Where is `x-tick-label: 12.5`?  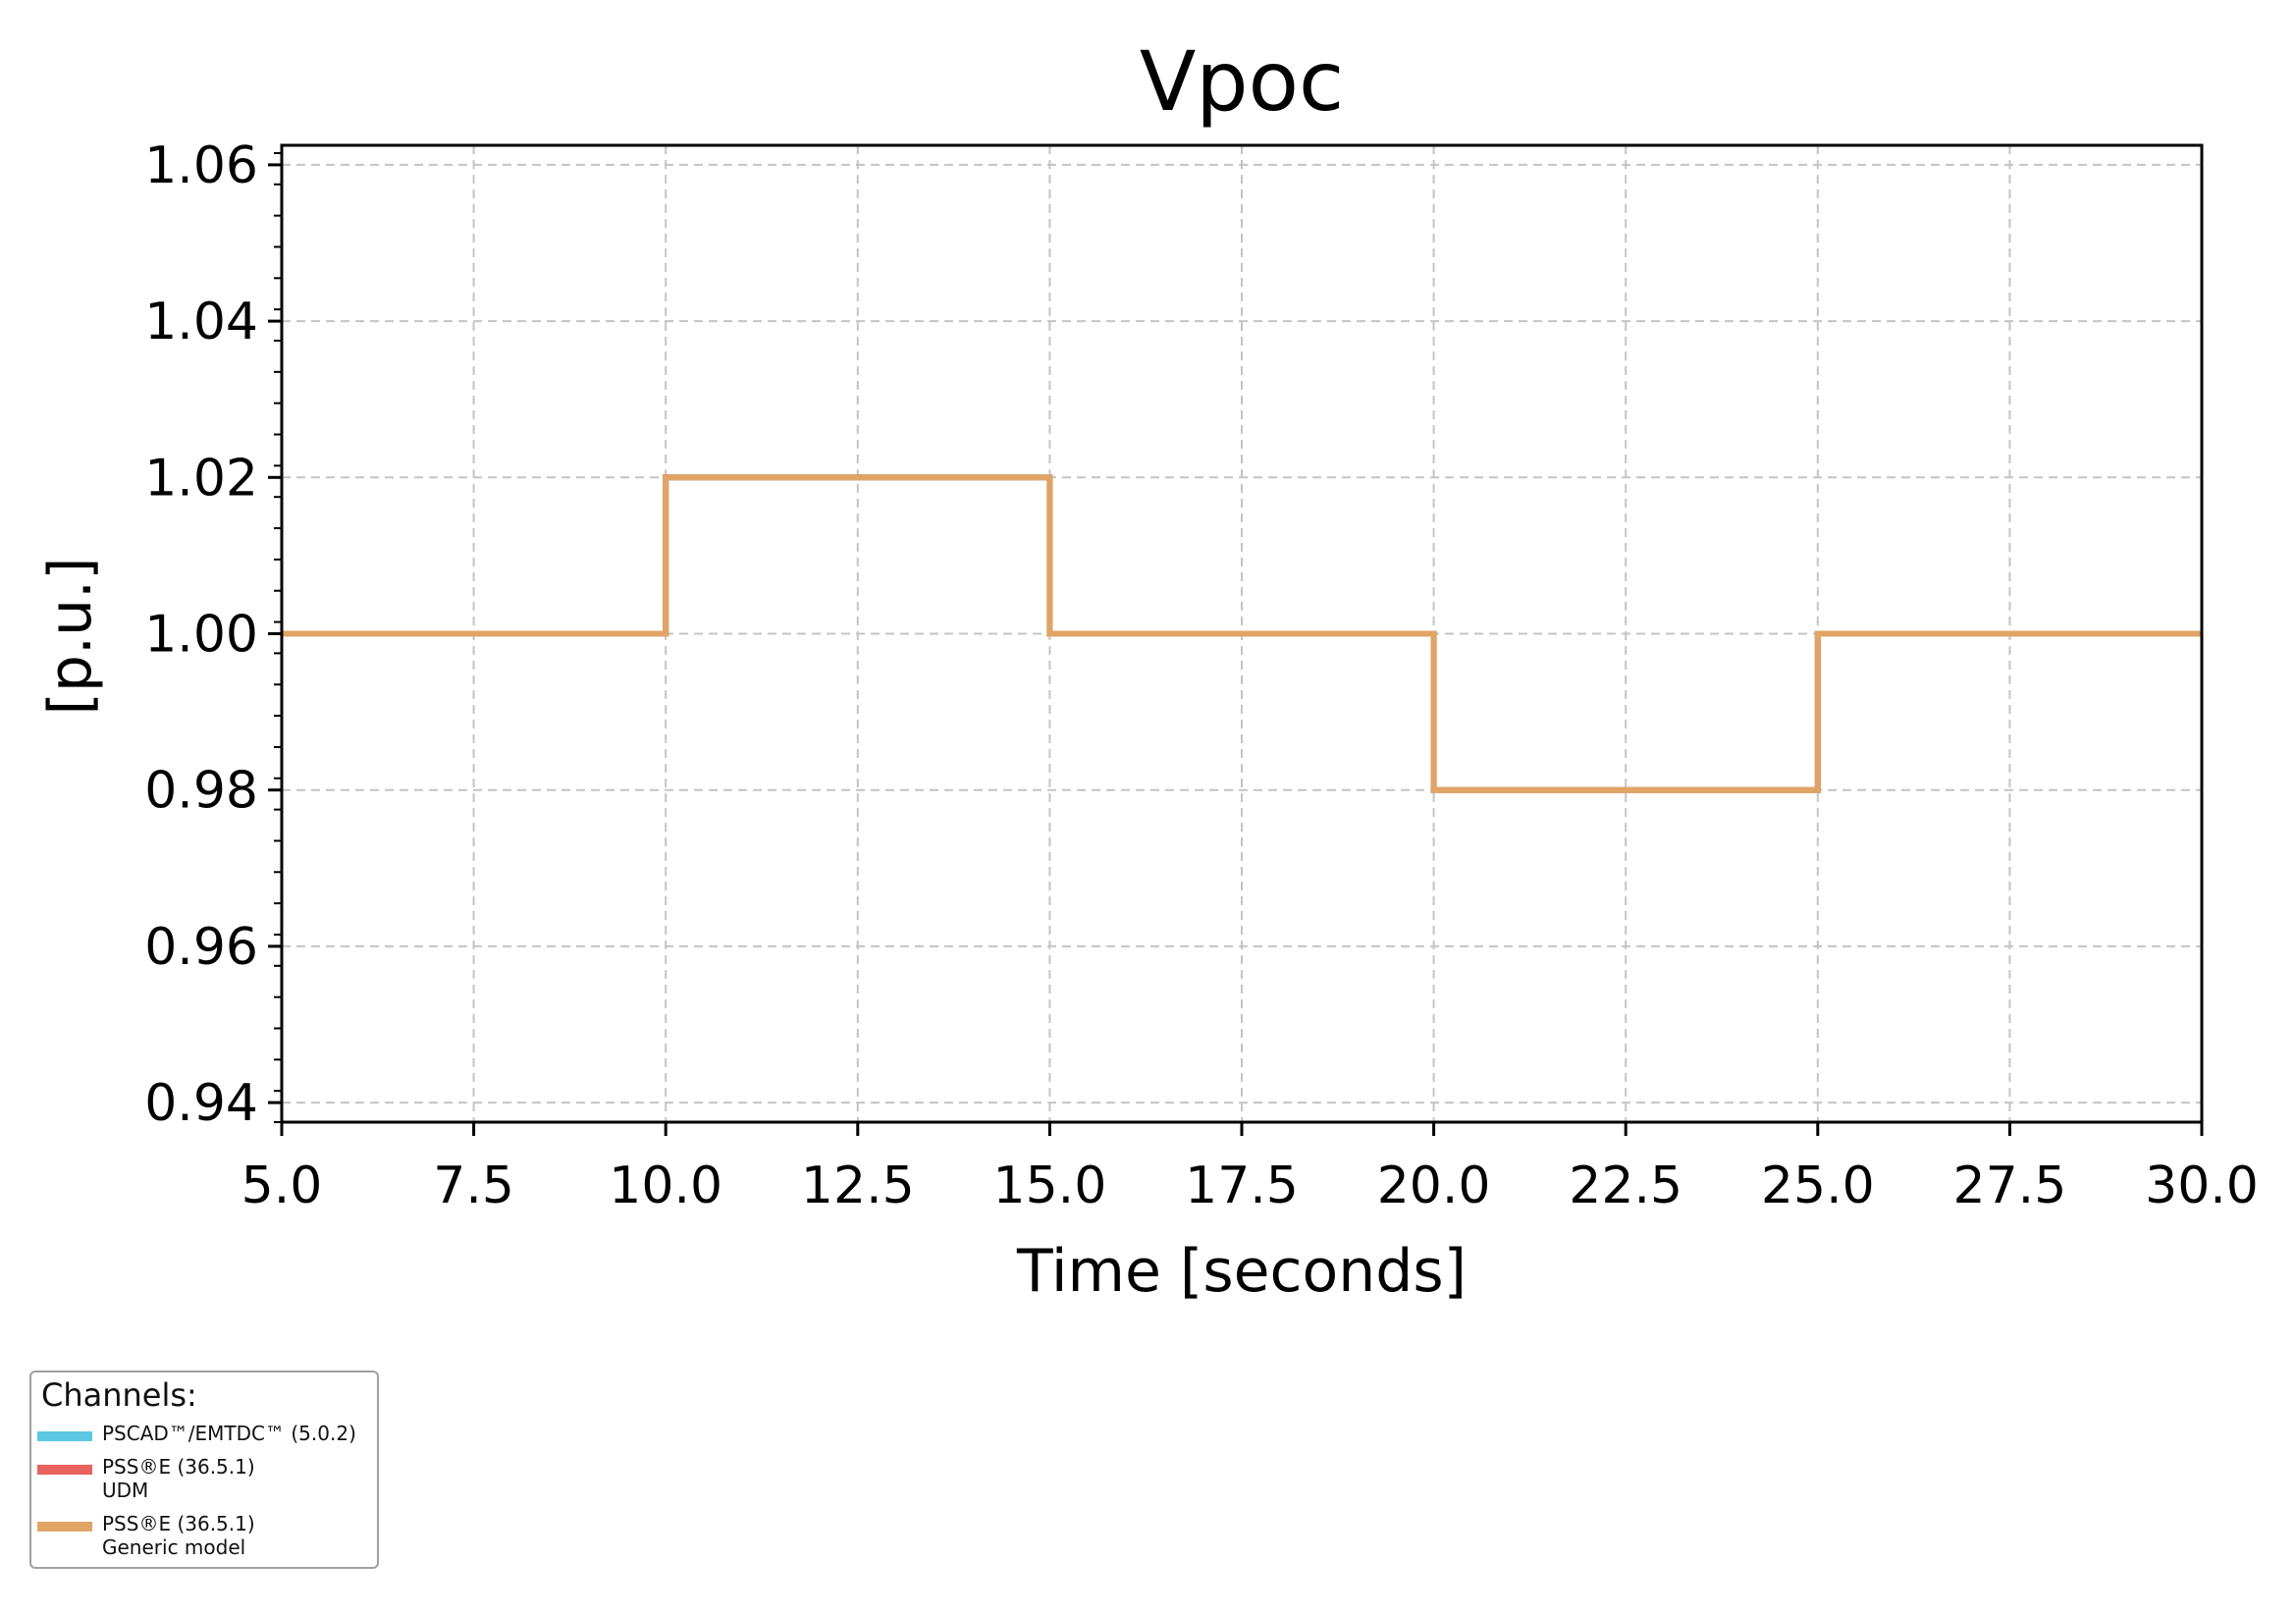 x-tick-label: 12.5 is located at coordinates (858, 1186).